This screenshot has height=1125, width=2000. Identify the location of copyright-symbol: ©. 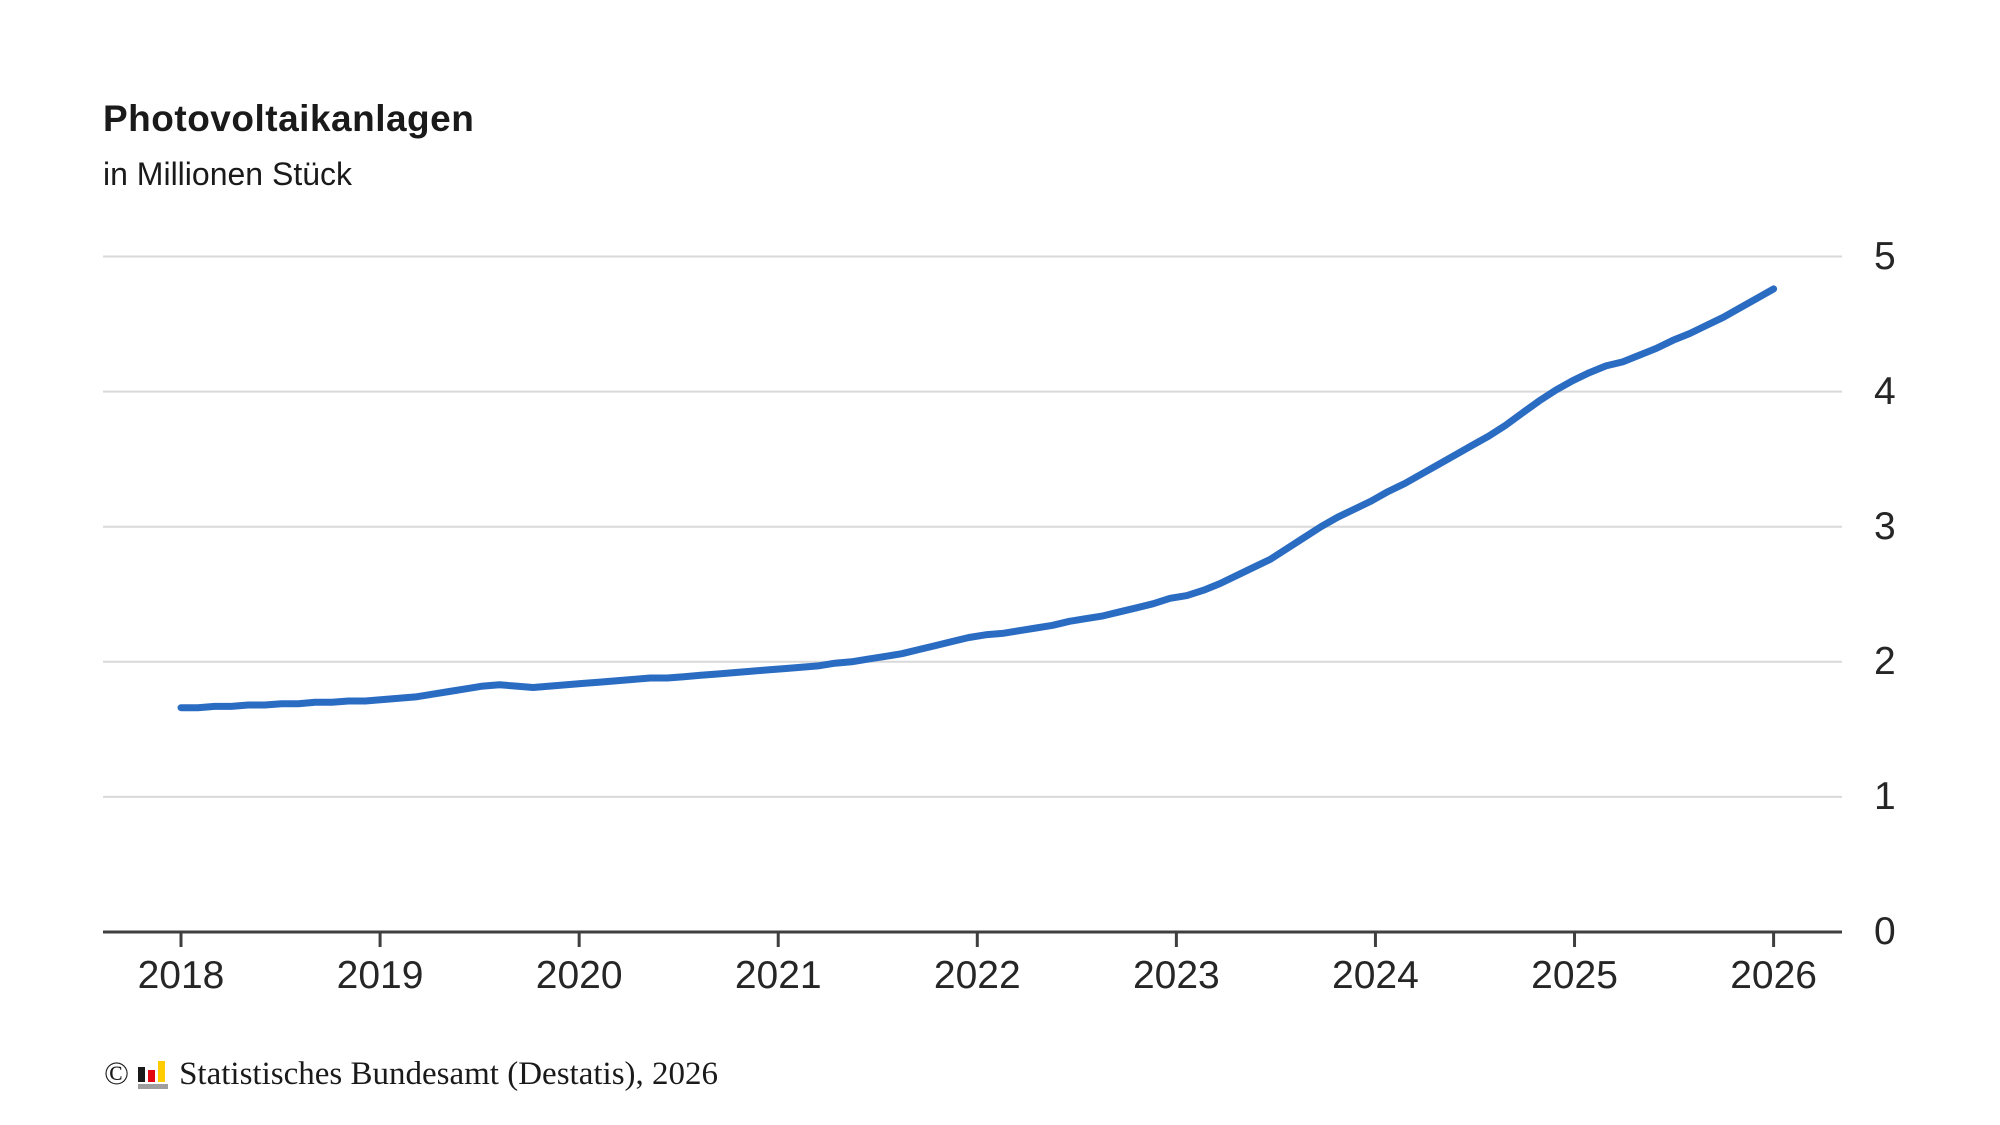
(117, 1074).